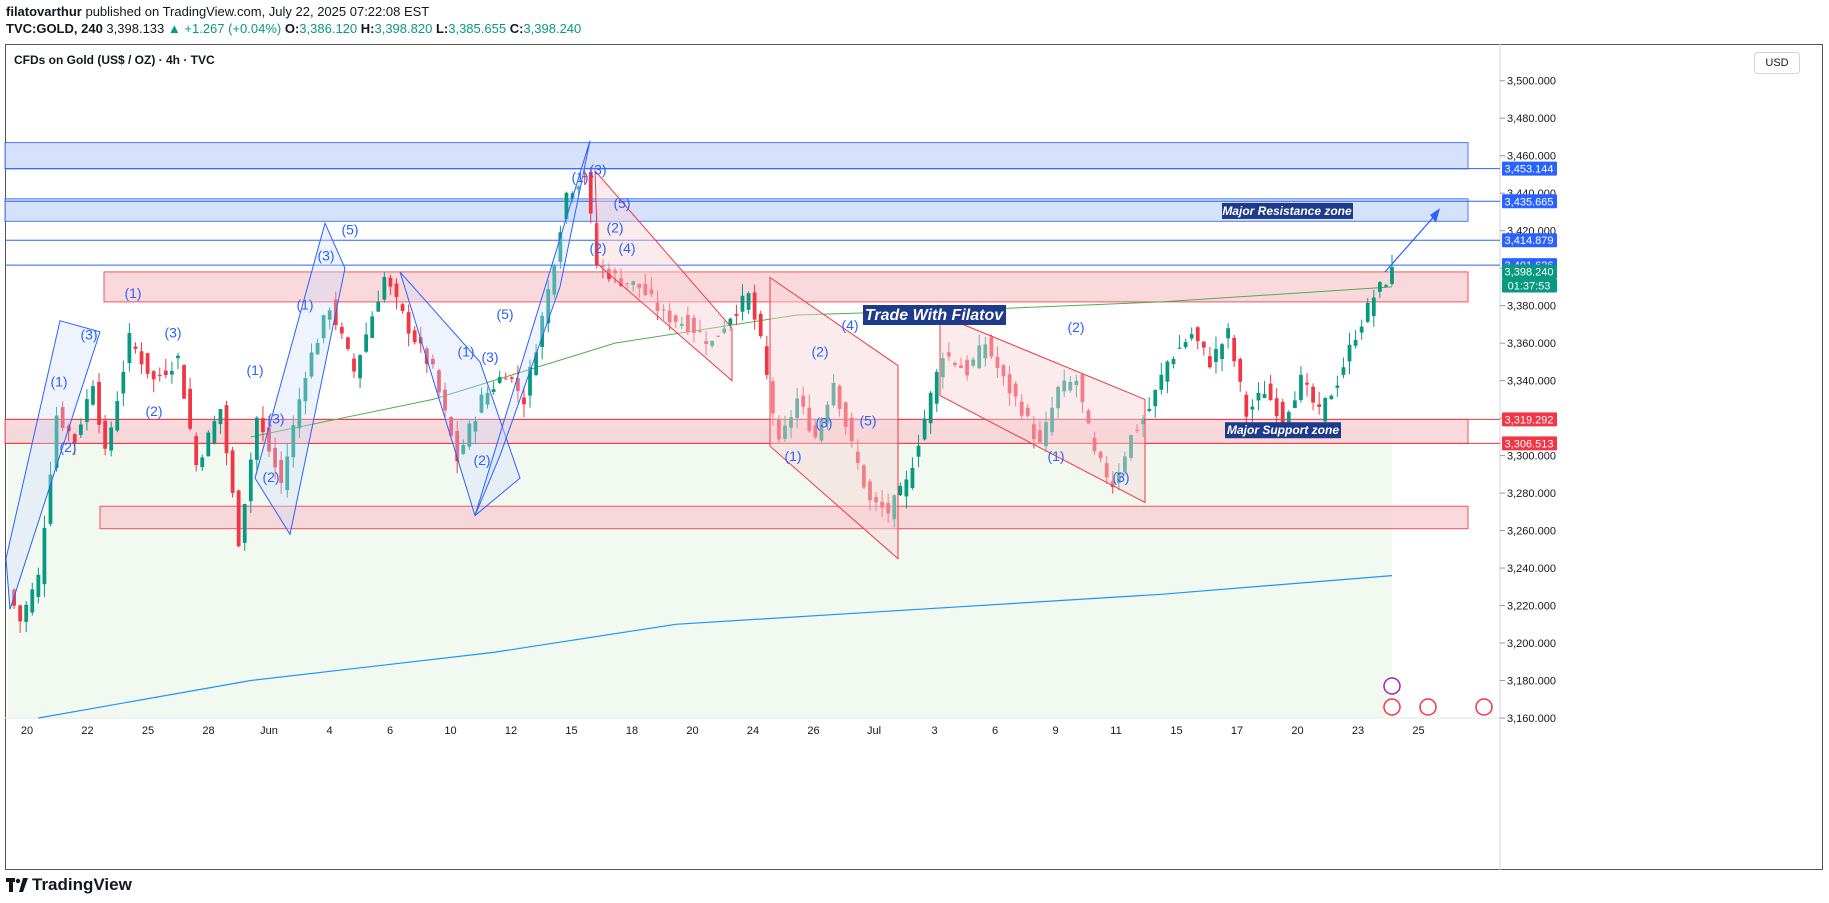  I want to click on close-value: 3,398.240, so click(552, 28).